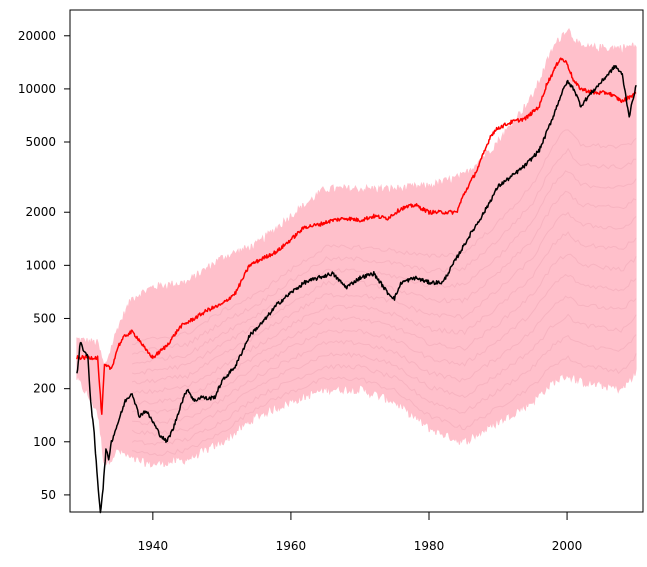  What do you see at coordinates (40, 142) in the screenshot?
I see `y-tick-label: 5000` at bounding box center [40, 142].